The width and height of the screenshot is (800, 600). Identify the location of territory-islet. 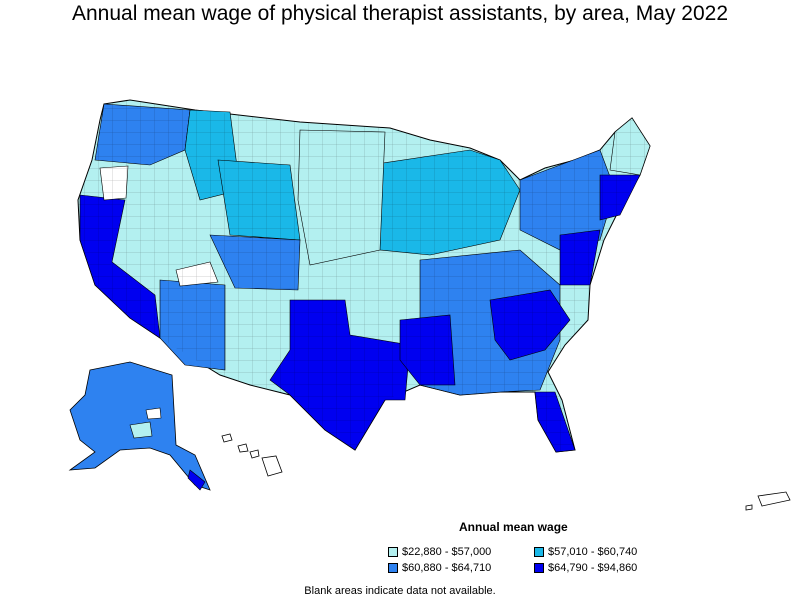
(749, 507).